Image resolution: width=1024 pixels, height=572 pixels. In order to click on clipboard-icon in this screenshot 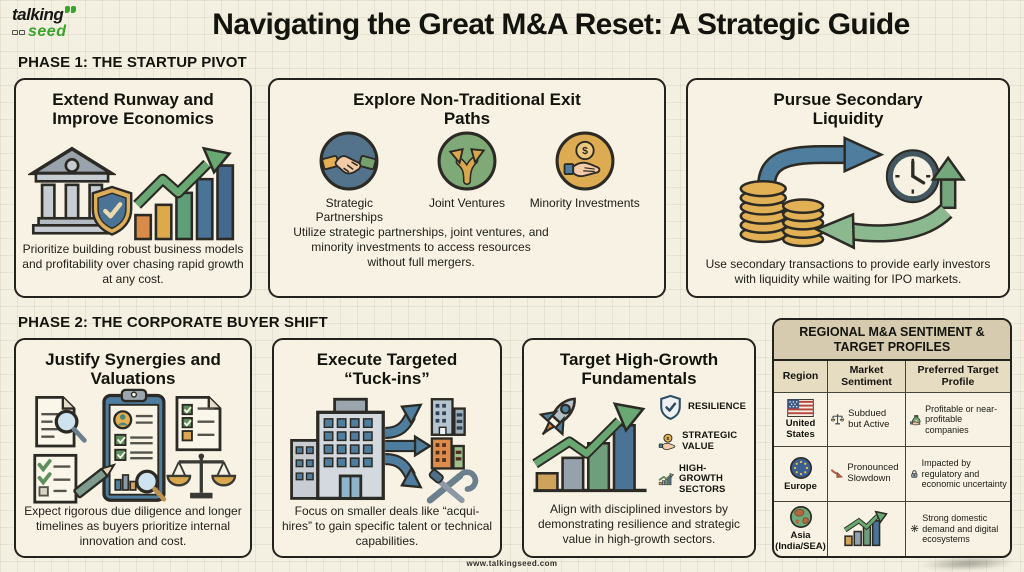, I will do `click(134, 445)`.